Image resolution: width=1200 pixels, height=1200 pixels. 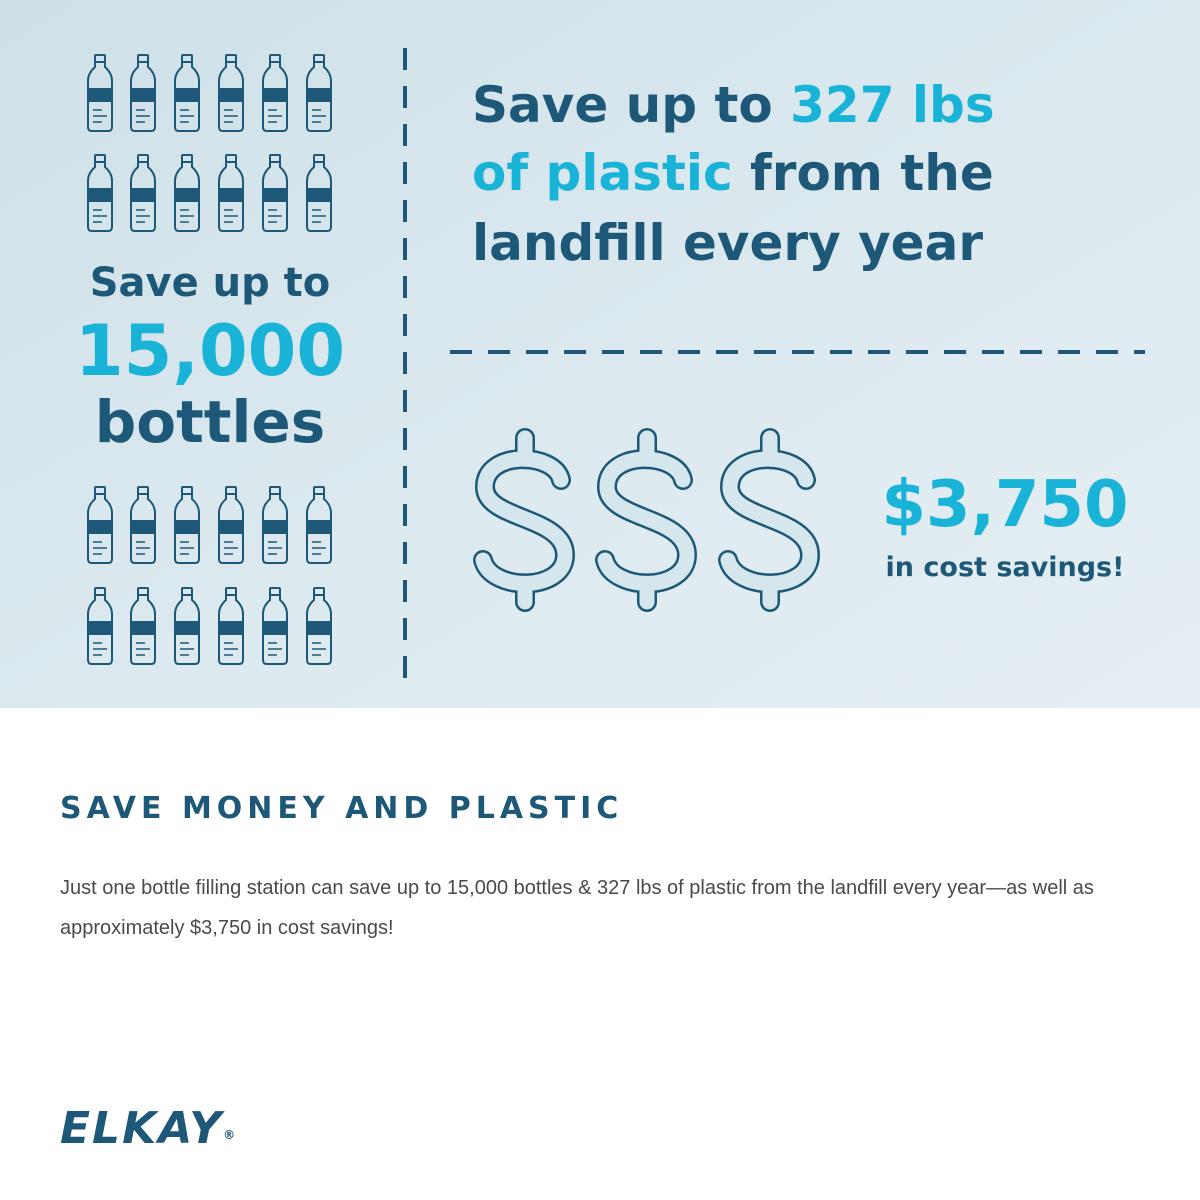 What do you see at coordinates (602, 173) in the screenshot?
I see `plastic-amount-cont: of plastic` at bounding box center [602, 173].